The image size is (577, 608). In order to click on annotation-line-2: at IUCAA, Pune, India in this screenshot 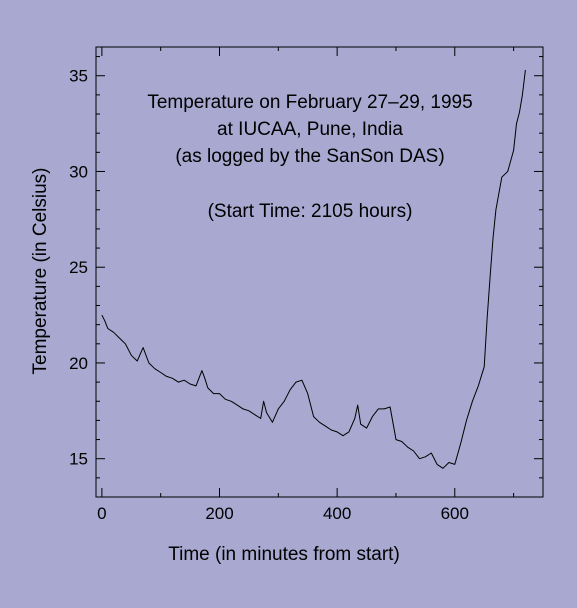, I will do `click(310, 129)`.